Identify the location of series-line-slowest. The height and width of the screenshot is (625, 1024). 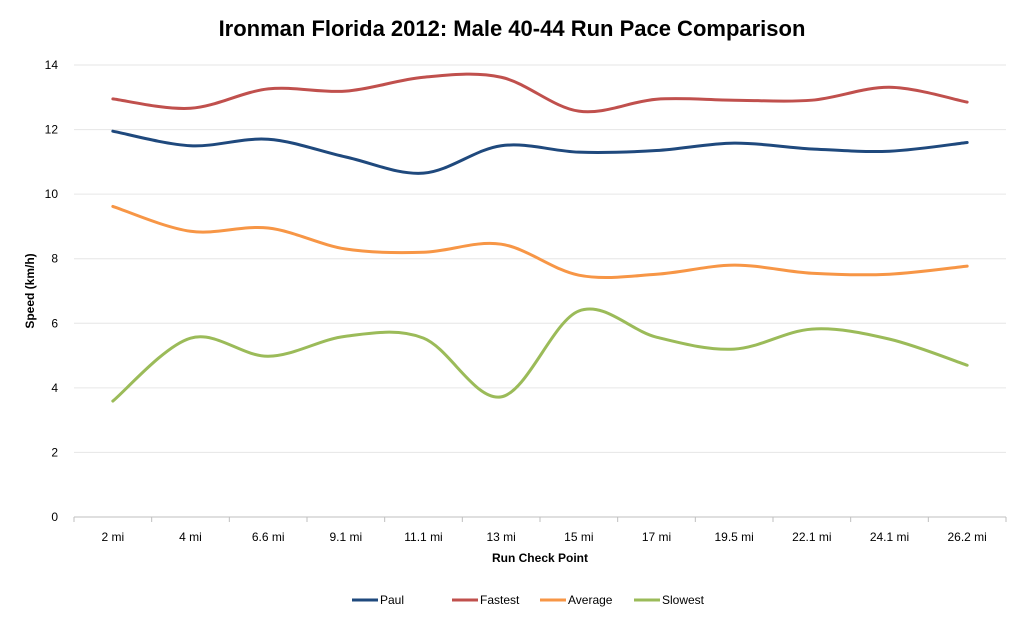
(540, 355).